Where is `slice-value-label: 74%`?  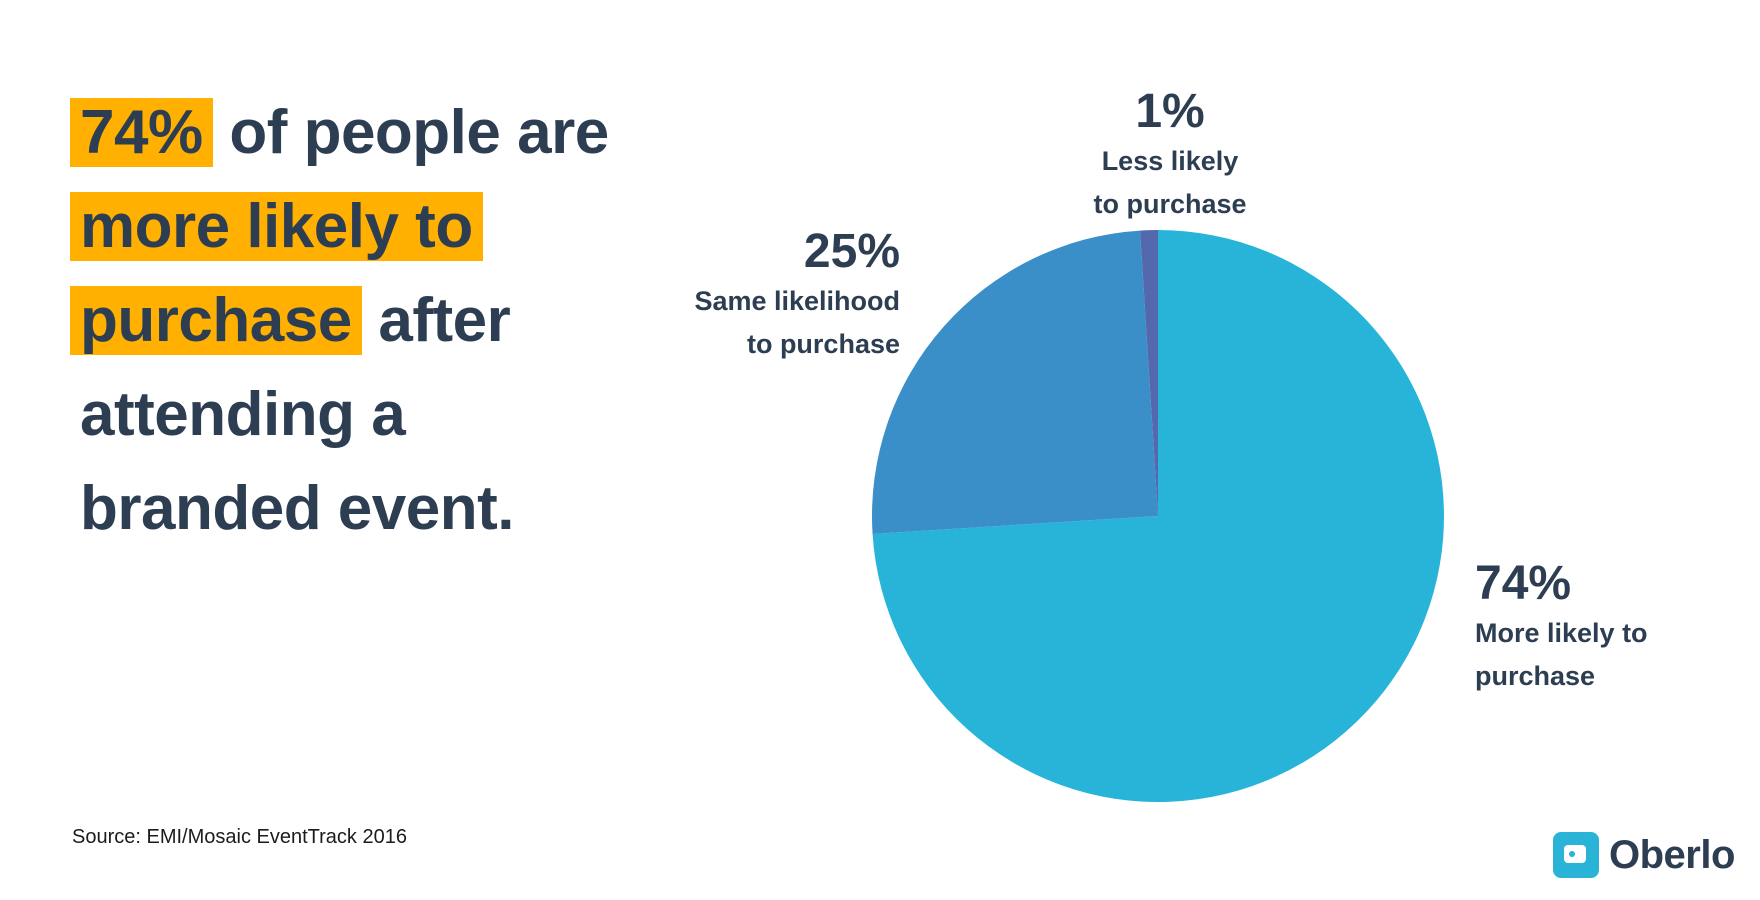 slice-value-label: 74% is located at coordinates (1523, 583).